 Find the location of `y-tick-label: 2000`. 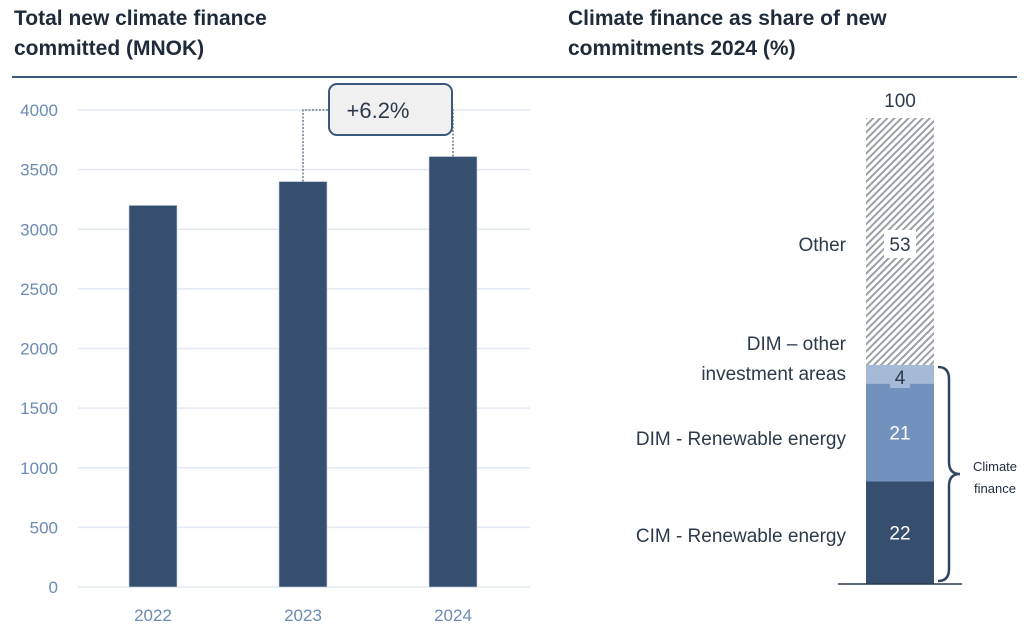

y-tick-label: 2000 is located at coordinates (39, 349).